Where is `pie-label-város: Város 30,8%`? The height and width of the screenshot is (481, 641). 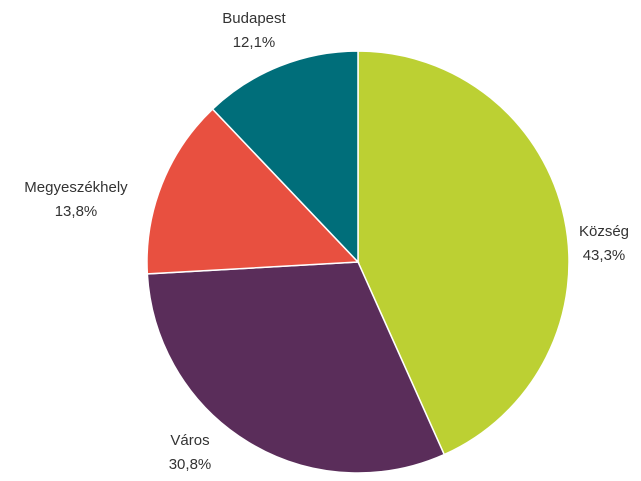
pie-label-város: Város 30,8% is located at coordinates (190, 452).